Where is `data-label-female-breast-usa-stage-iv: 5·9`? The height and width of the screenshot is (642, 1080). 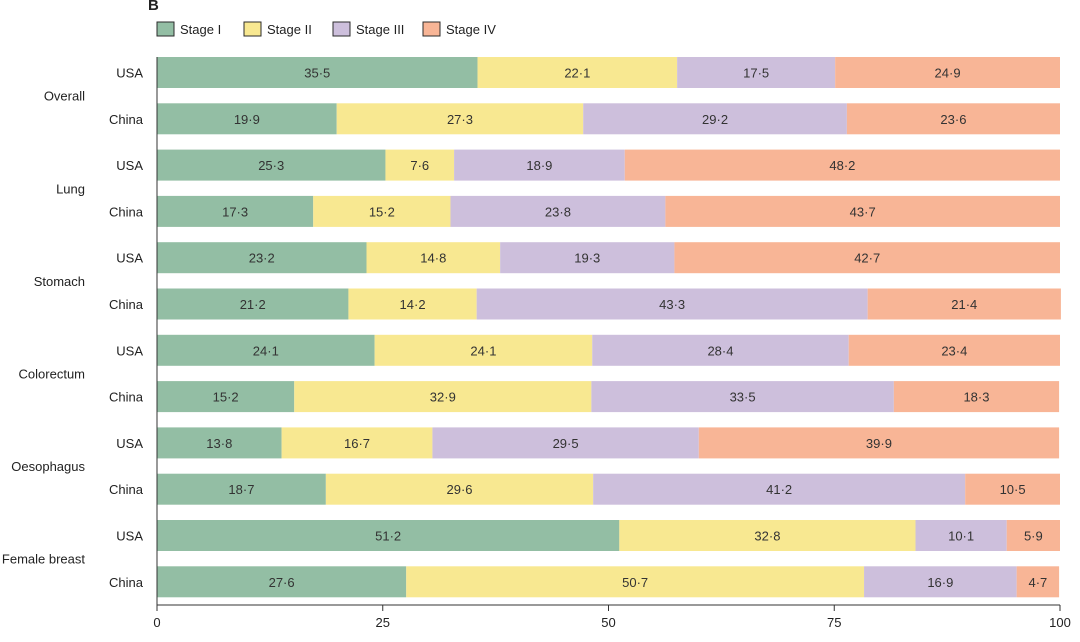
data-label-female-breast-usa-stage-iv: 5·9 is located at coordinates (1033, 536).